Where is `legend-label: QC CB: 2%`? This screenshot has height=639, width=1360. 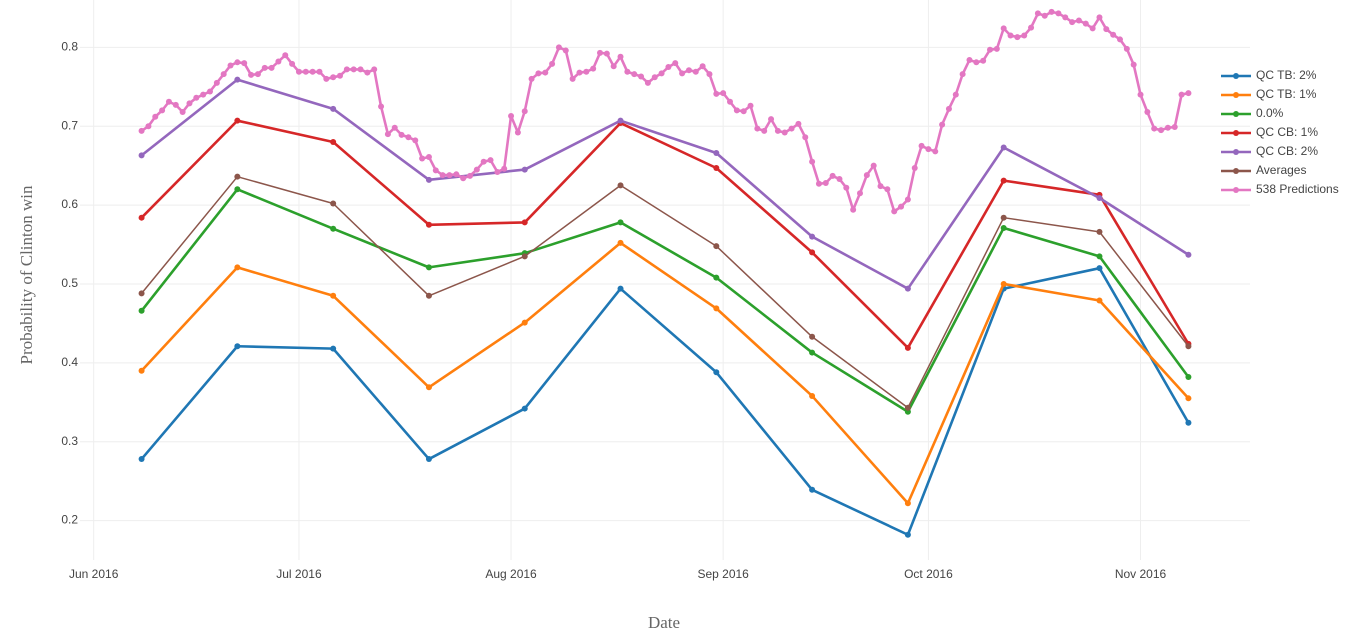 legend-label: QC CB: 2% is located at coordinates (1287, 151).